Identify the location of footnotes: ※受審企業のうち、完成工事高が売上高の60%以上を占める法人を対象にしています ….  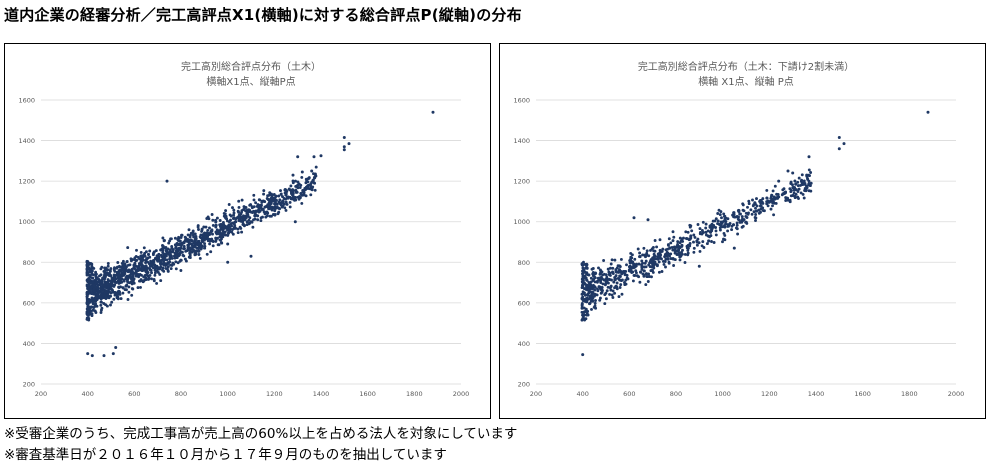
(260, 445).